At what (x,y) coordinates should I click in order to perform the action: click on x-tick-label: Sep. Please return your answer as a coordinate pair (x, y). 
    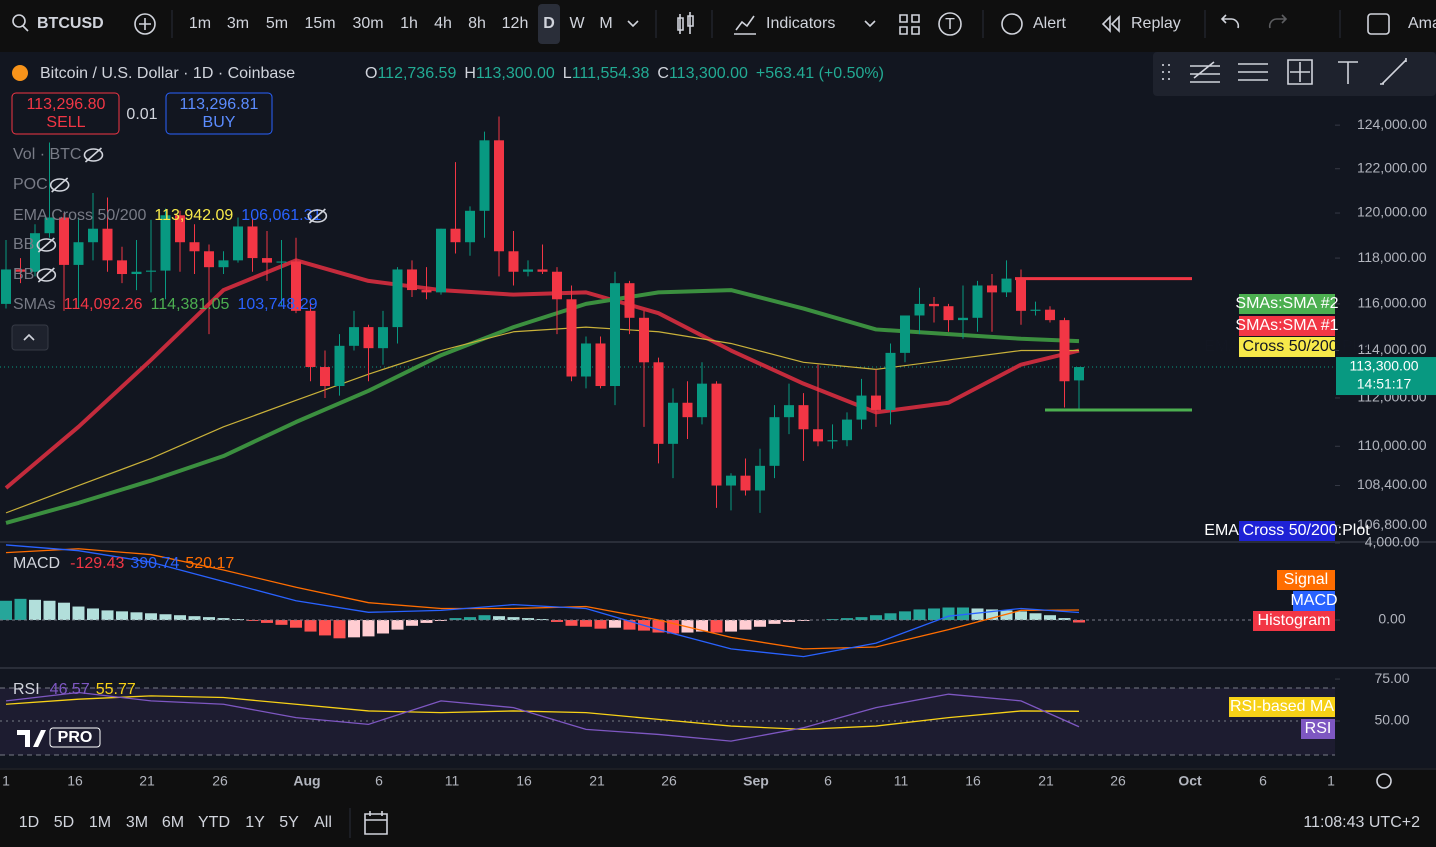
    Looking at the image, I should click on (756, 781).